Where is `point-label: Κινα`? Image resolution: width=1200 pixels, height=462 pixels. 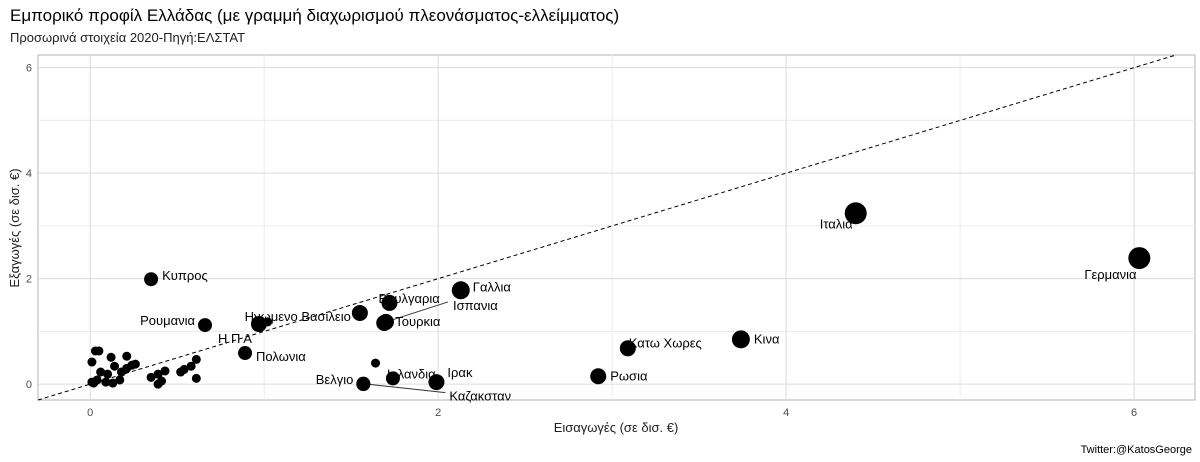 point-label: Κινα is located at coordinates (767, 338).